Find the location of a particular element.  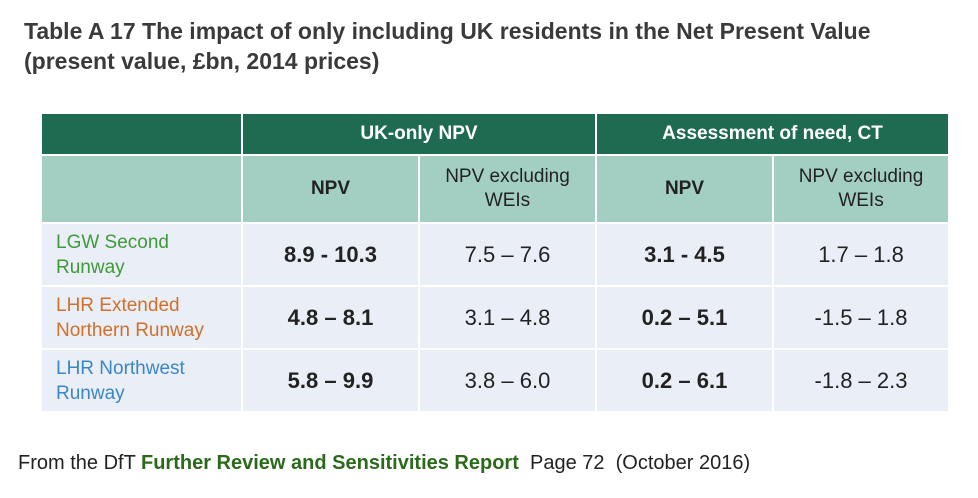

cell-value: -1.8 – 2.3 is located at coordinates (861, 380).